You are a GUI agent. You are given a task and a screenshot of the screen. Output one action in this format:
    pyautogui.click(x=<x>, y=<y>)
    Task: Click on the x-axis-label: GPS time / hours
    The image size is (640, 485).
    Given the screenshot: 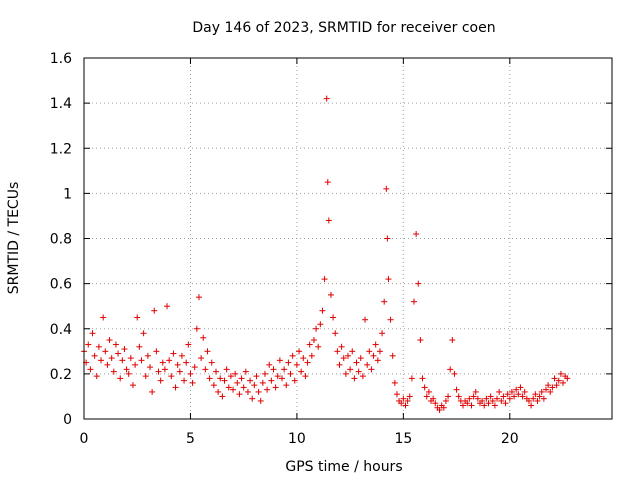 What is the action you would take?
    pyautogui.click(x=343, y=467)
    